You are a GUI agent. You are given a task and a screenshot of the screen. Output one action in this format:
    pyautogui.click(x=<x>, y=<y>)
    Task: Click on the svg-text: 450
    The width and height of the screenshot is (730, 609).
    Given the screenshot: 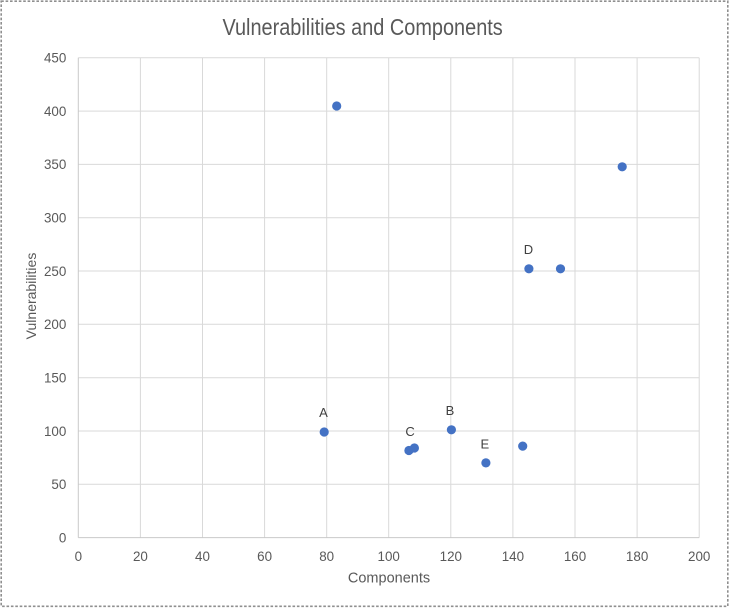 What is the action you would take?
    pyautogui.click(x=55, y=58)
    